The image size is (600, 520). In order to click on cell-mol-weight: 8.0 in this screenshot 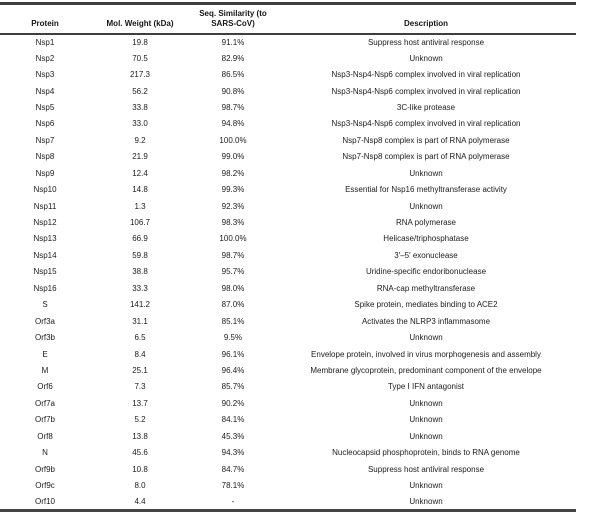, I will do `click(140, 486)`.